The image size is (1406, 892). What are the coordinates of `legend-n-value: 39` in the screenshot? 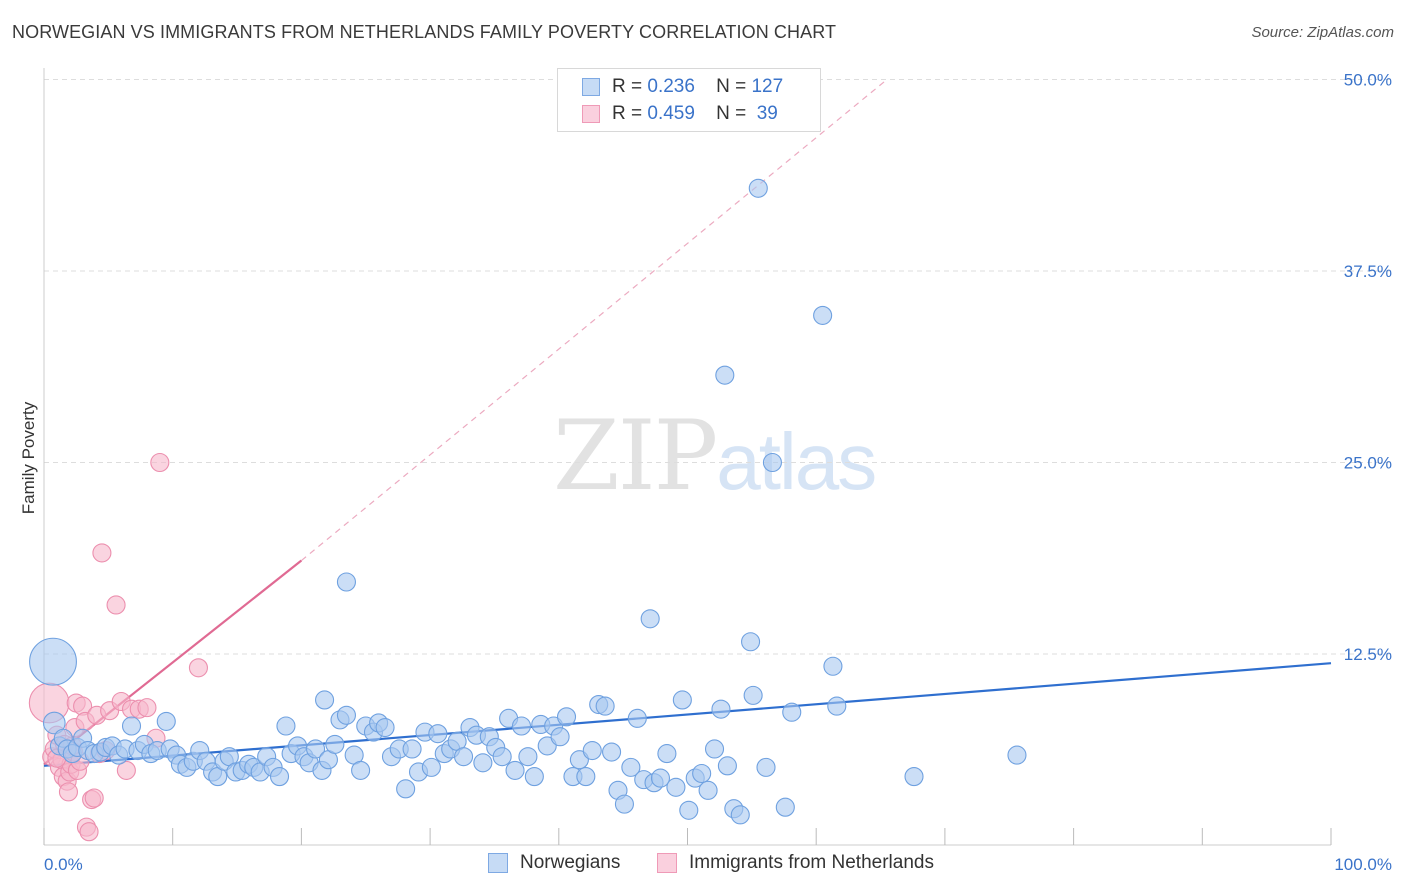 It's located at (764, 113).